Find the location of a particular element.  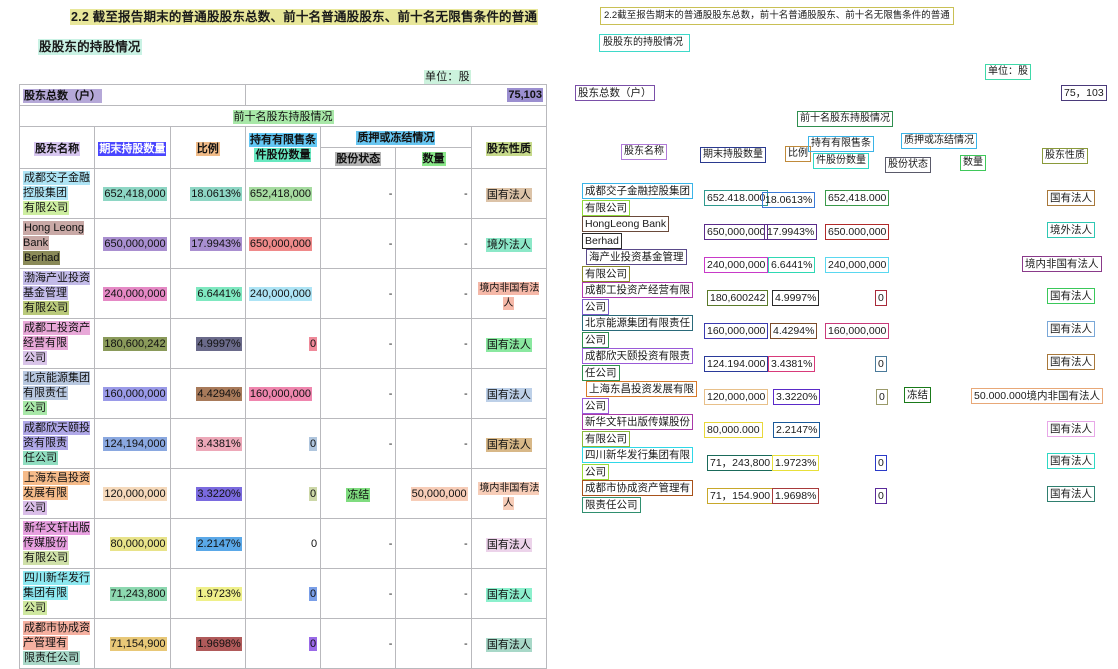

ocr-cell-name-line2: 限责任公司 is located at coordinates (611, 505).